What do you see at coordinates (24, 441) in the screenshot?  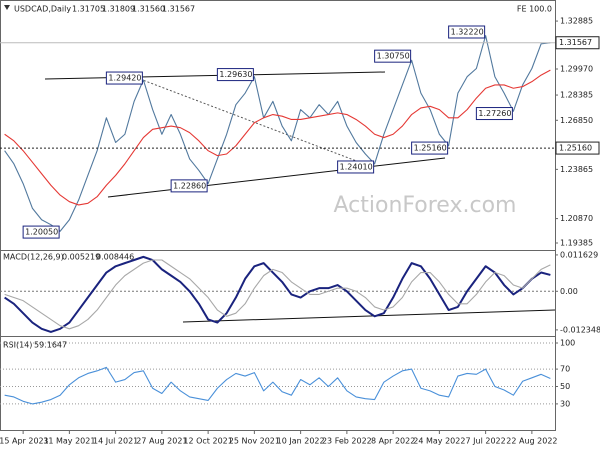 I see `x-tick-label: 15 Apr 2021` at bounding box center [24, 441].